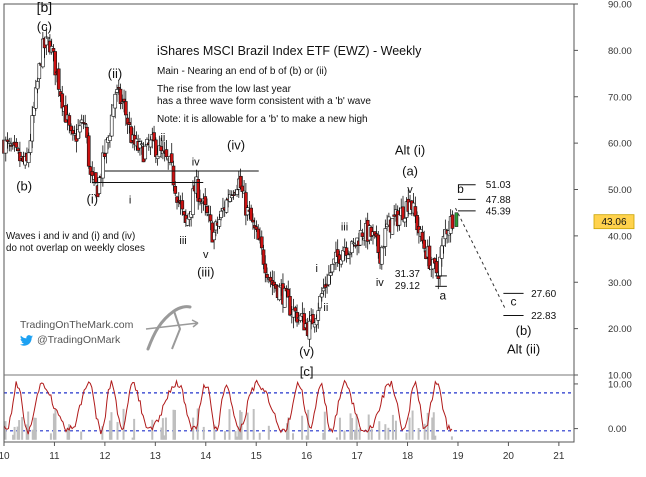  I want to click on overlap-note-line-1: Waves i and iv and (i) and (iv), so click(71, 236).